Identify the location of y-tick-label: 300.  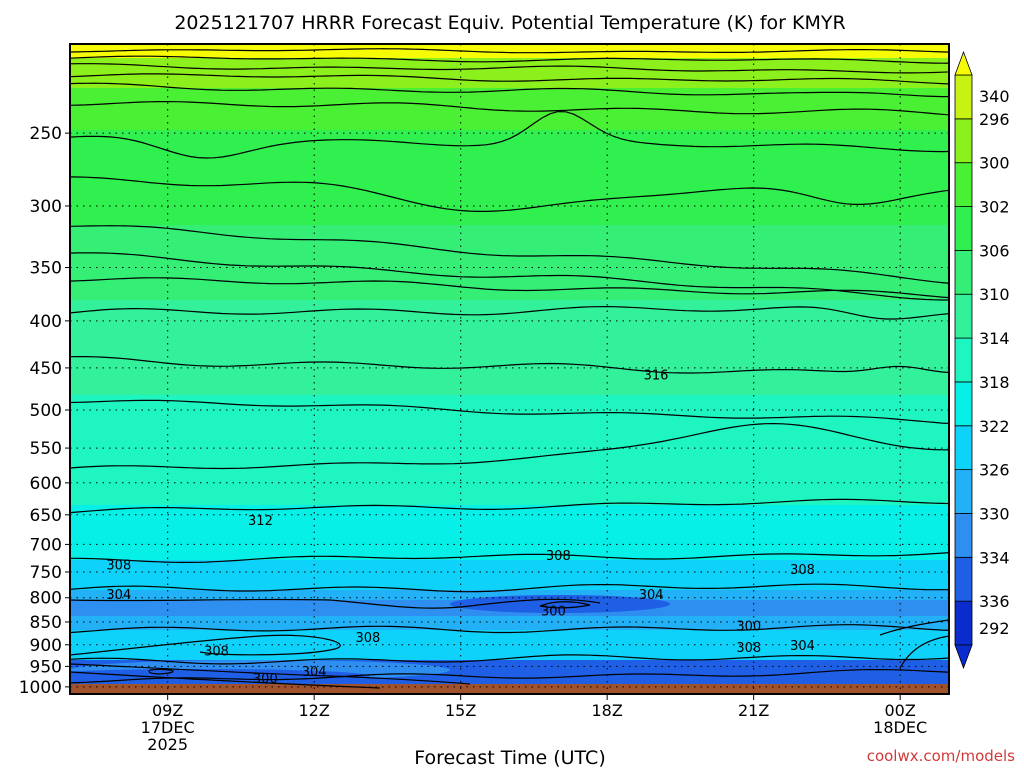
(46, 207).